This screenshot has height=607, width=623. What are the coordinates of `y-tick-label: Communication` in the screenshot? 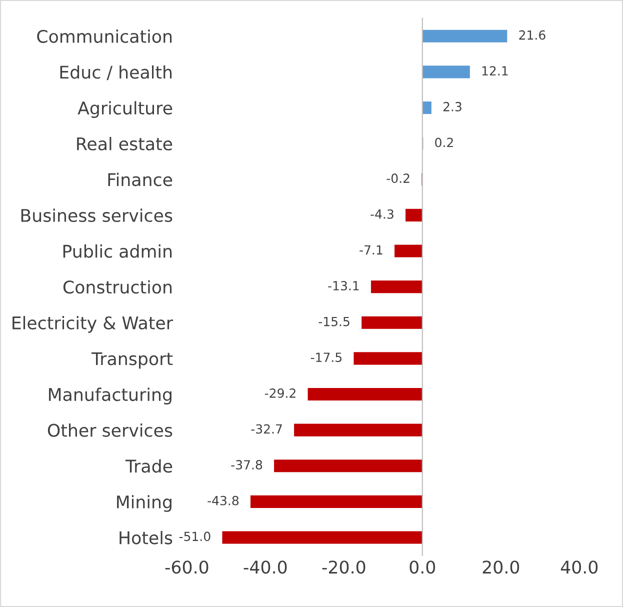 It's located at (104, 36).